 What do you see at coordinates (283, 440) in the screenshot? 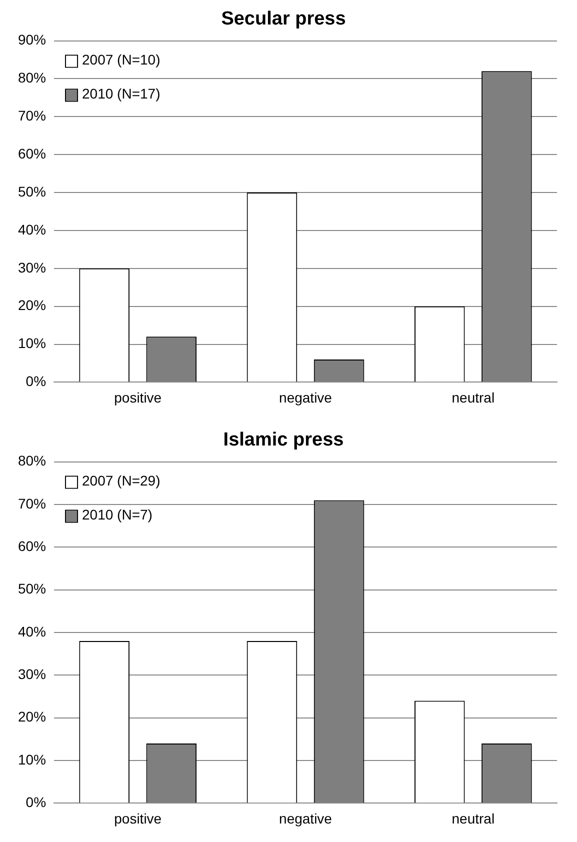
I see `chart-title: Islamic press` at bounding box center [283, 440].